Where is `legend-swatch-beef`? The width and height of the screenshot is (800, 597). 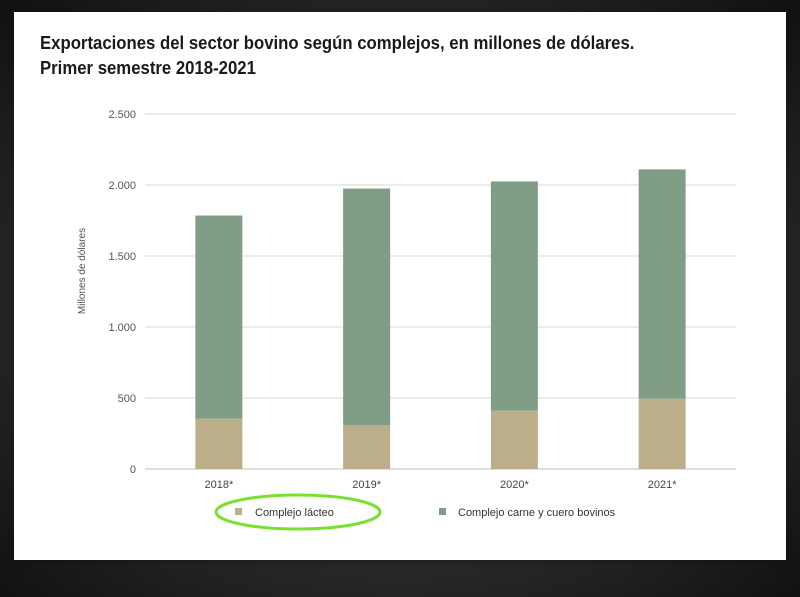
legend-swatch-beef is located at coordinates (442, 511).